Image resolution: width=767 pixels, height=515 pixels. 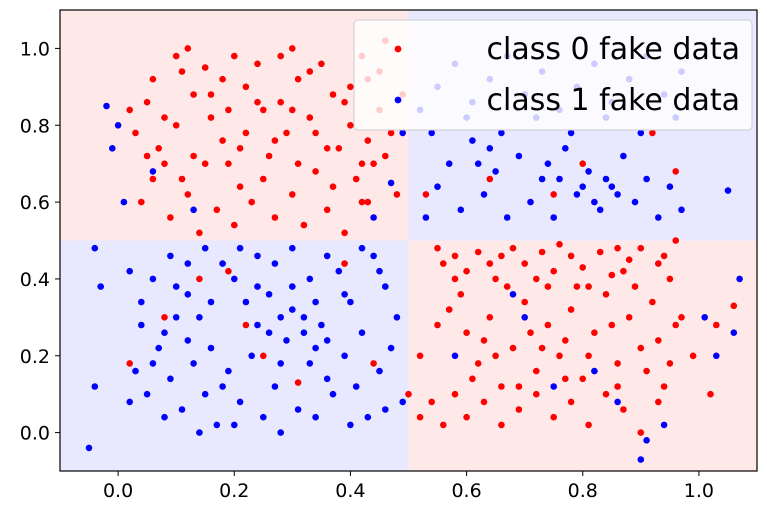 What do you see at coordinates (408, 486) in the screenshot?
I see `x-axis-ticks: 0.0 0.2 0.4 0.6 0.8 1.0` at bounding box center [408, 486].